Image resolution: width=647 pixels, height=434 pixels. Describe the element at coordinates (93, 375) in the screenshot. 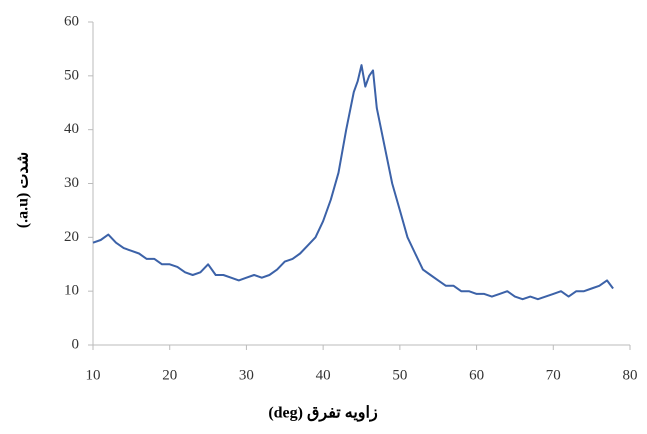

I see `x-tick-label: 10` at that location.